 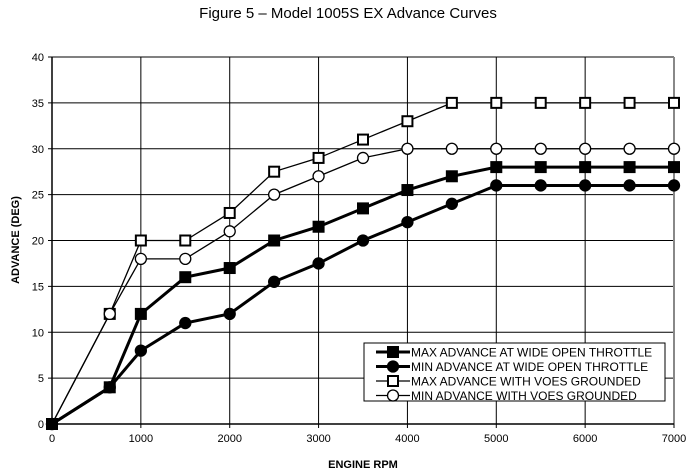 What do you see at coordinates (38, 287) in the screenshot?
I see `y-tick-label: 15` at bounding box center [38, 287].